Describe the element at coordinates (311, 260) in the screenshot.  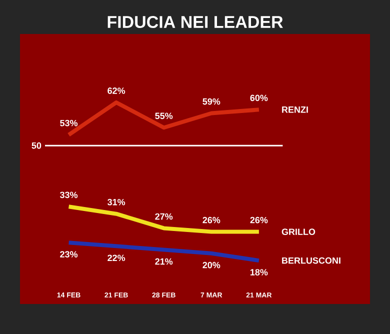
I see `text: BERLUSCONI` at that location.